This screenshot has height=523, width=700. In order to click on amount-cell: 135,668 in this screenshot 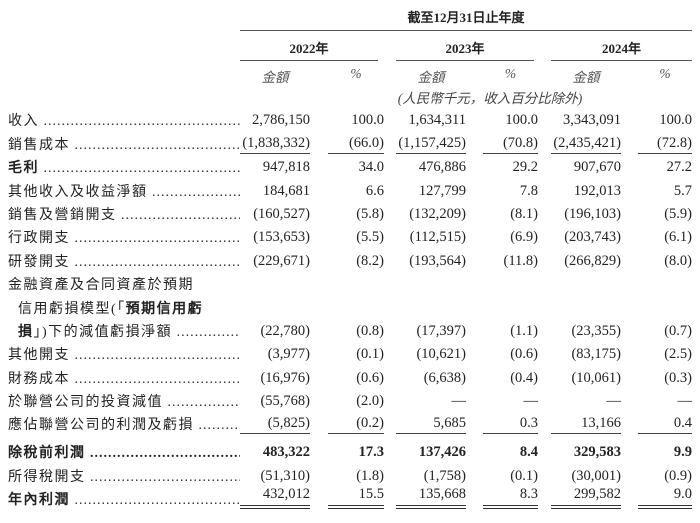, I will do `click(431, 498)`.